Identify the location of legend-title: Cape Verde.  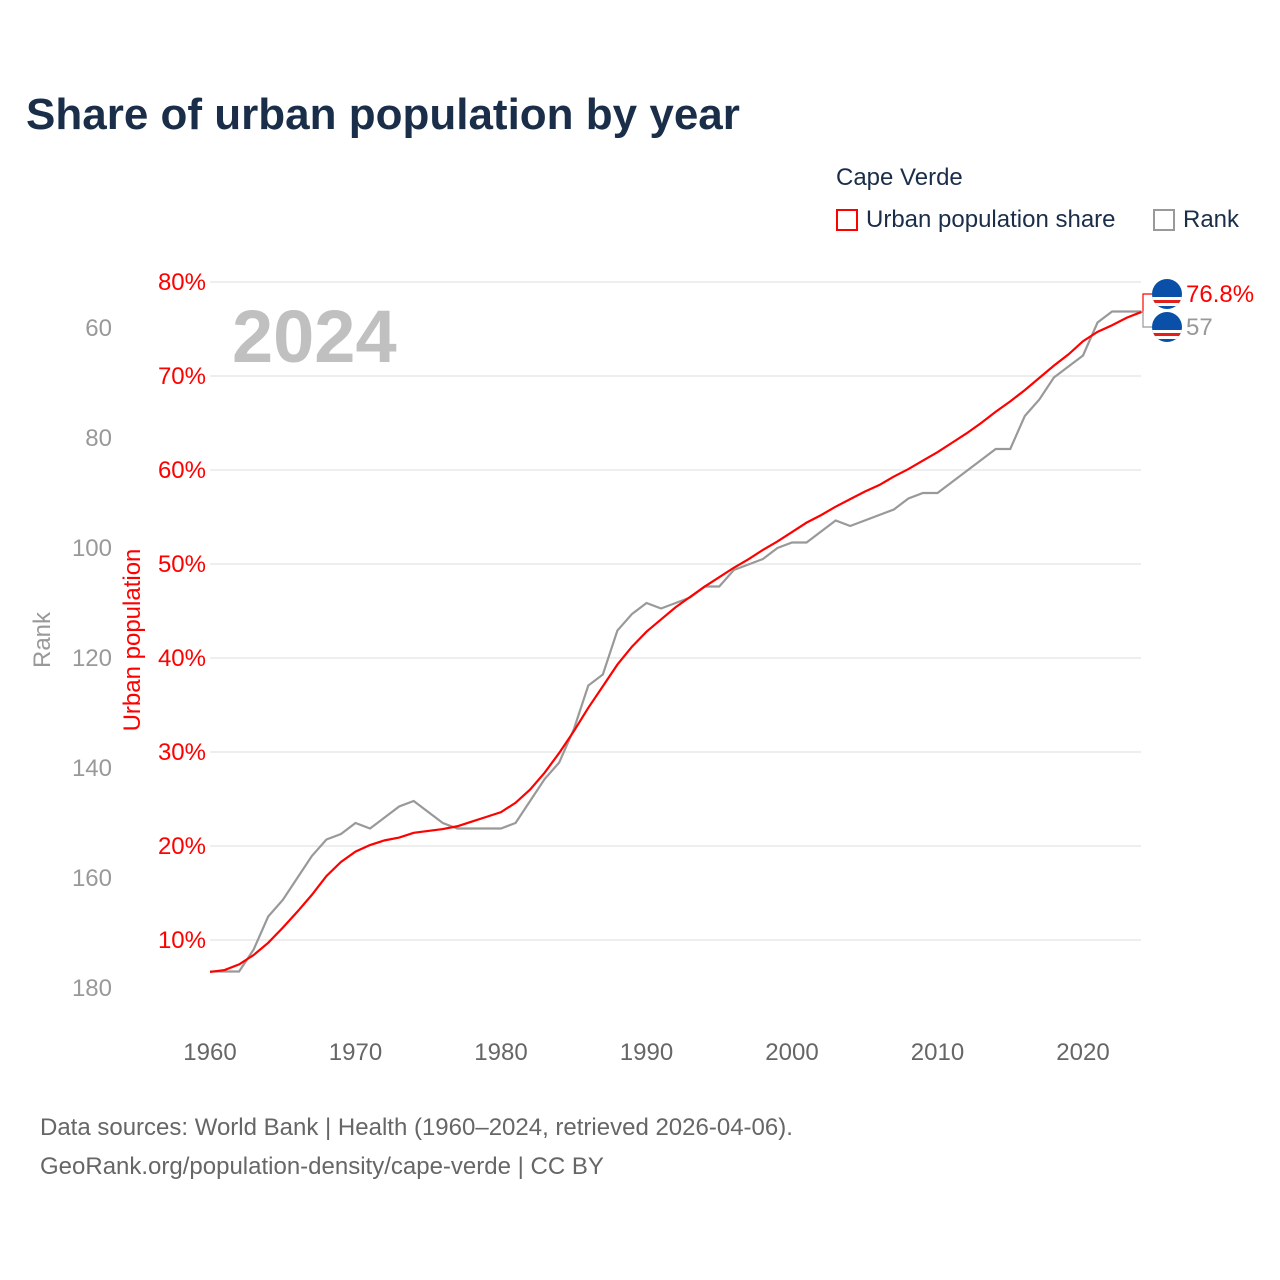
(899, 177).